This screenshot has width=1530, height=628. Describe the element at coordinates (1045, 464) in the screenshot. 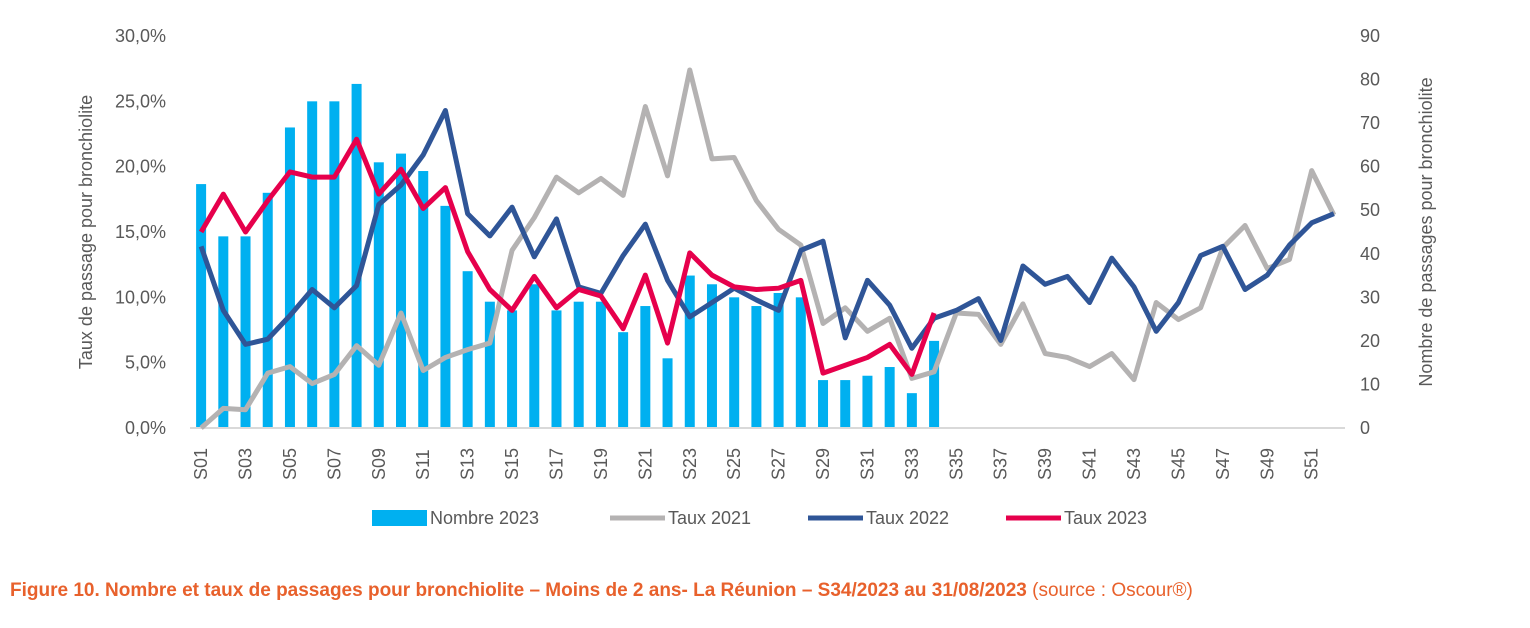

I see `x-tick-label: S39` at that location.